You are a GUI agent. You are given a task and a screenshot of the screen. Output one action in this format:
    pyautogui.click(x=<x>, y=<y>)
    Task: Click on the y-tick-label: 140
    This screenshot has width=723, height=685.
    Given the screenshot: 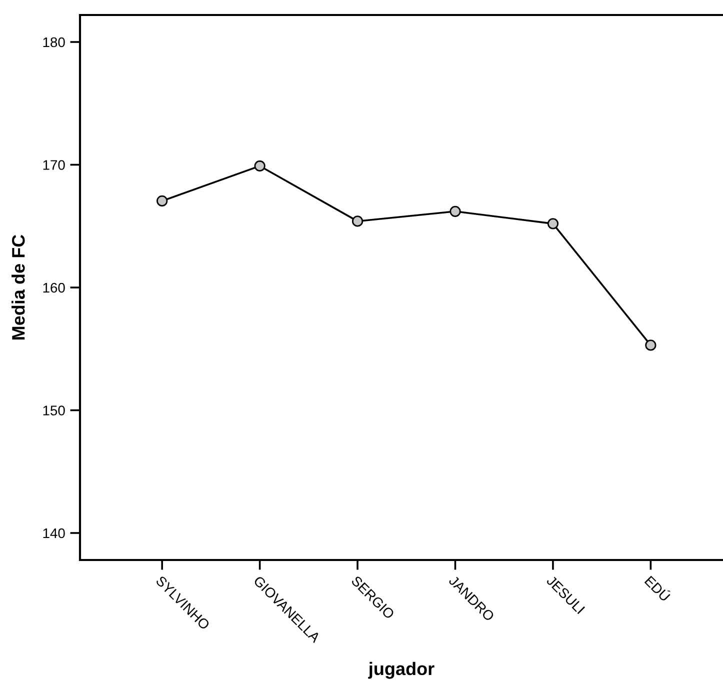 What is the action you would take?
    pyautogui.click(x=54, y=533)
    